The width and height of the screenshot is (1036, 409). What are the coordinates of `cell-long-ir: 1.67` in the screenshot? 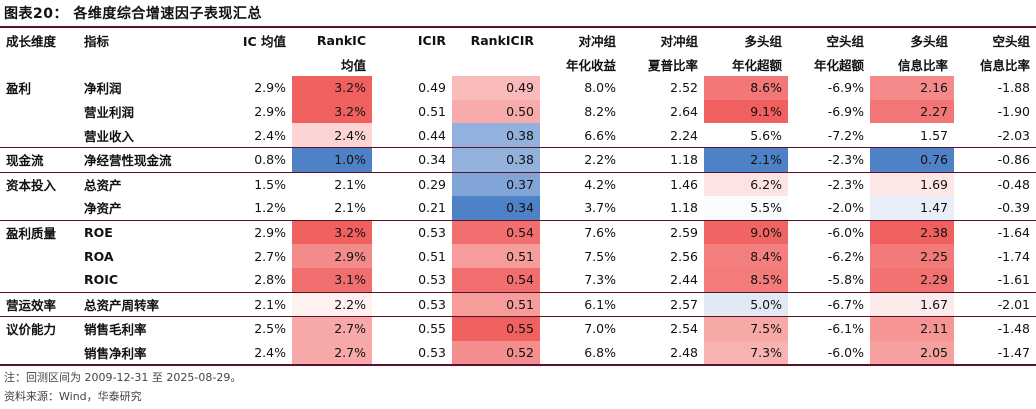 It's located at (912, 304).